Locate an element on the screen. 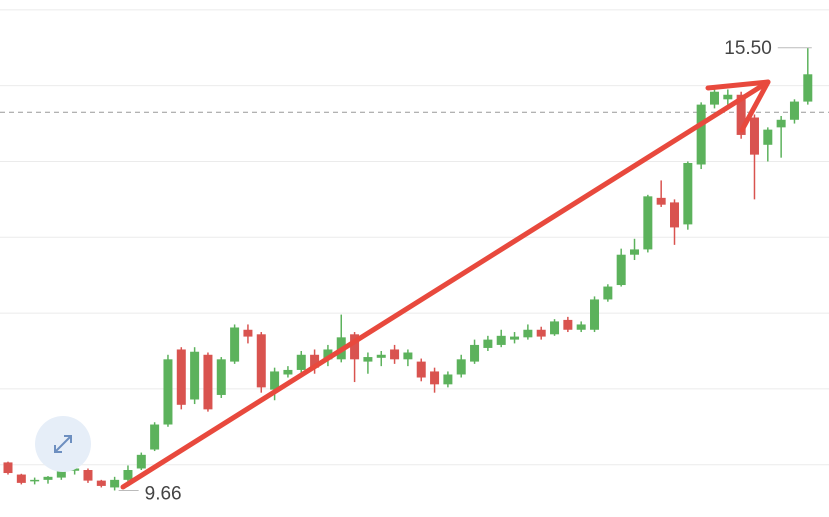 Image resolution: width=829 pixels, height=517 pixels. arrow-head is located at coordinates (738, 106).